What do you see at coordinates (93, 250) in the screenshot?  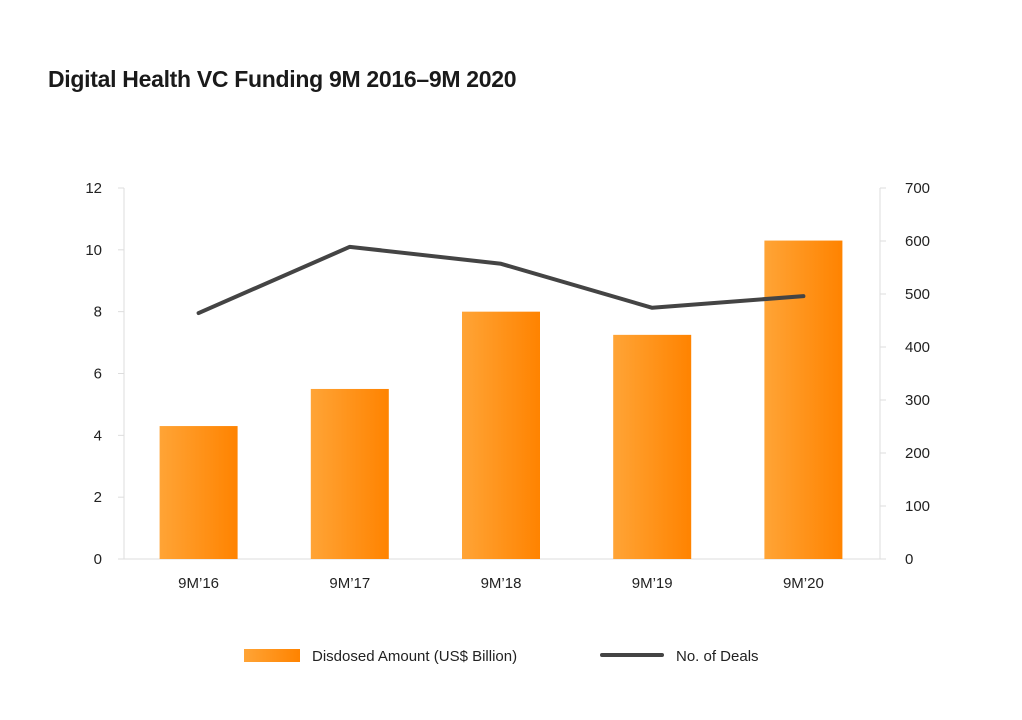 I see `left-tick-label: 10` at bounding box center [93, 250].